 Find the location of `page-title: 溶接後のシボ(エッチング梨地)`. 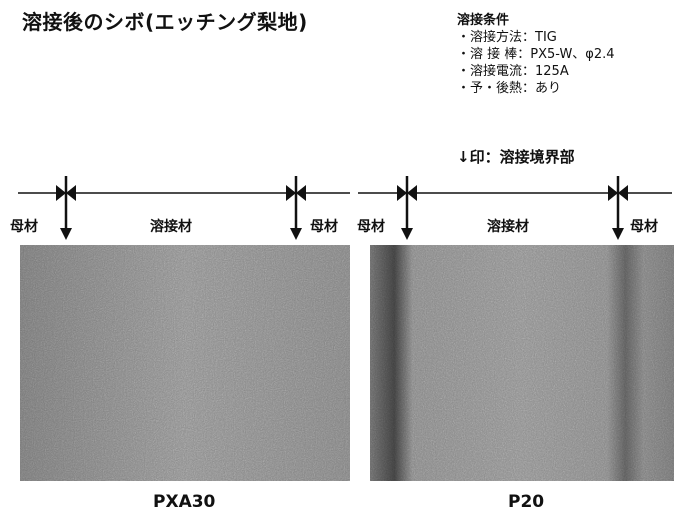

page-title: 溶接後のシボ(エッチング梨地) is located at coordinates (165, 22).